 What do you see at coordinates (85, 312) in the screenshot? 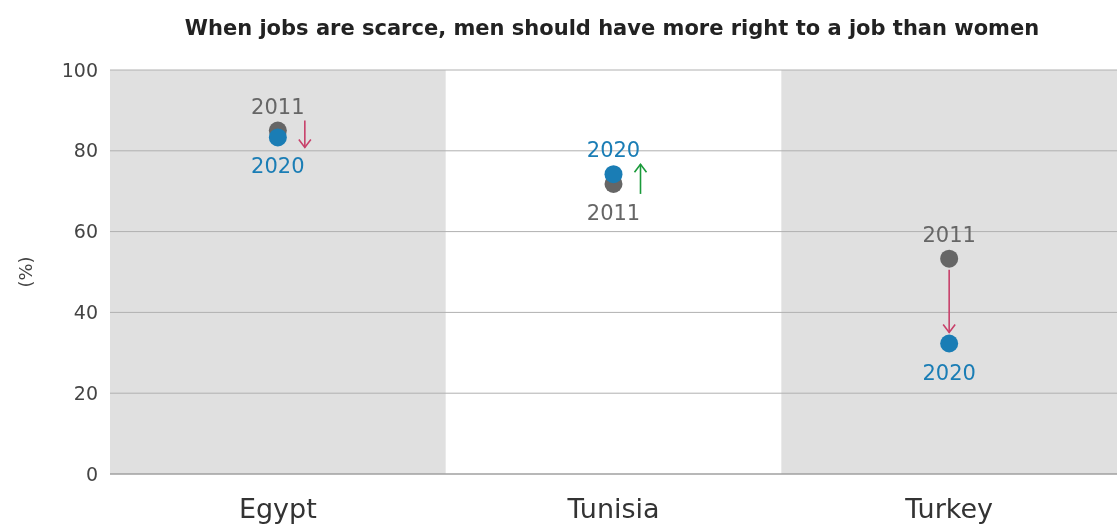
I see `y-tick-label: 40` at bounding box center [85, 312].